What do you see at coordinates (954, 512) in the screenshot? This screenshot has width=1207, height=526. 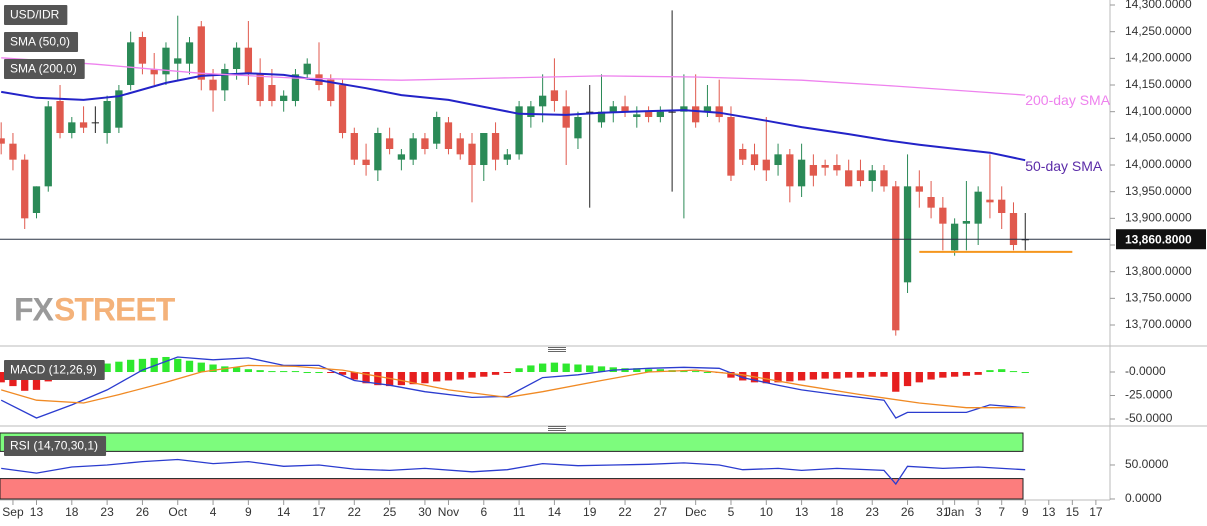 I see `x-tick-label: Jan` at bounding box center [954, 512].